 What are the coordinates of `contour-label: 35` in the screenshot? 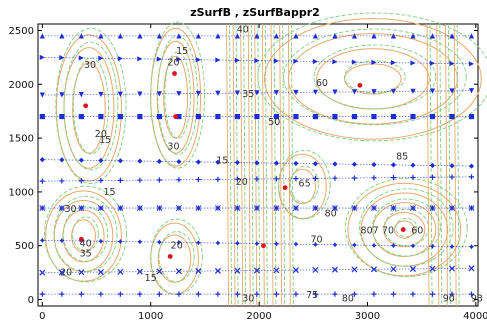 It's located at (248, 94).